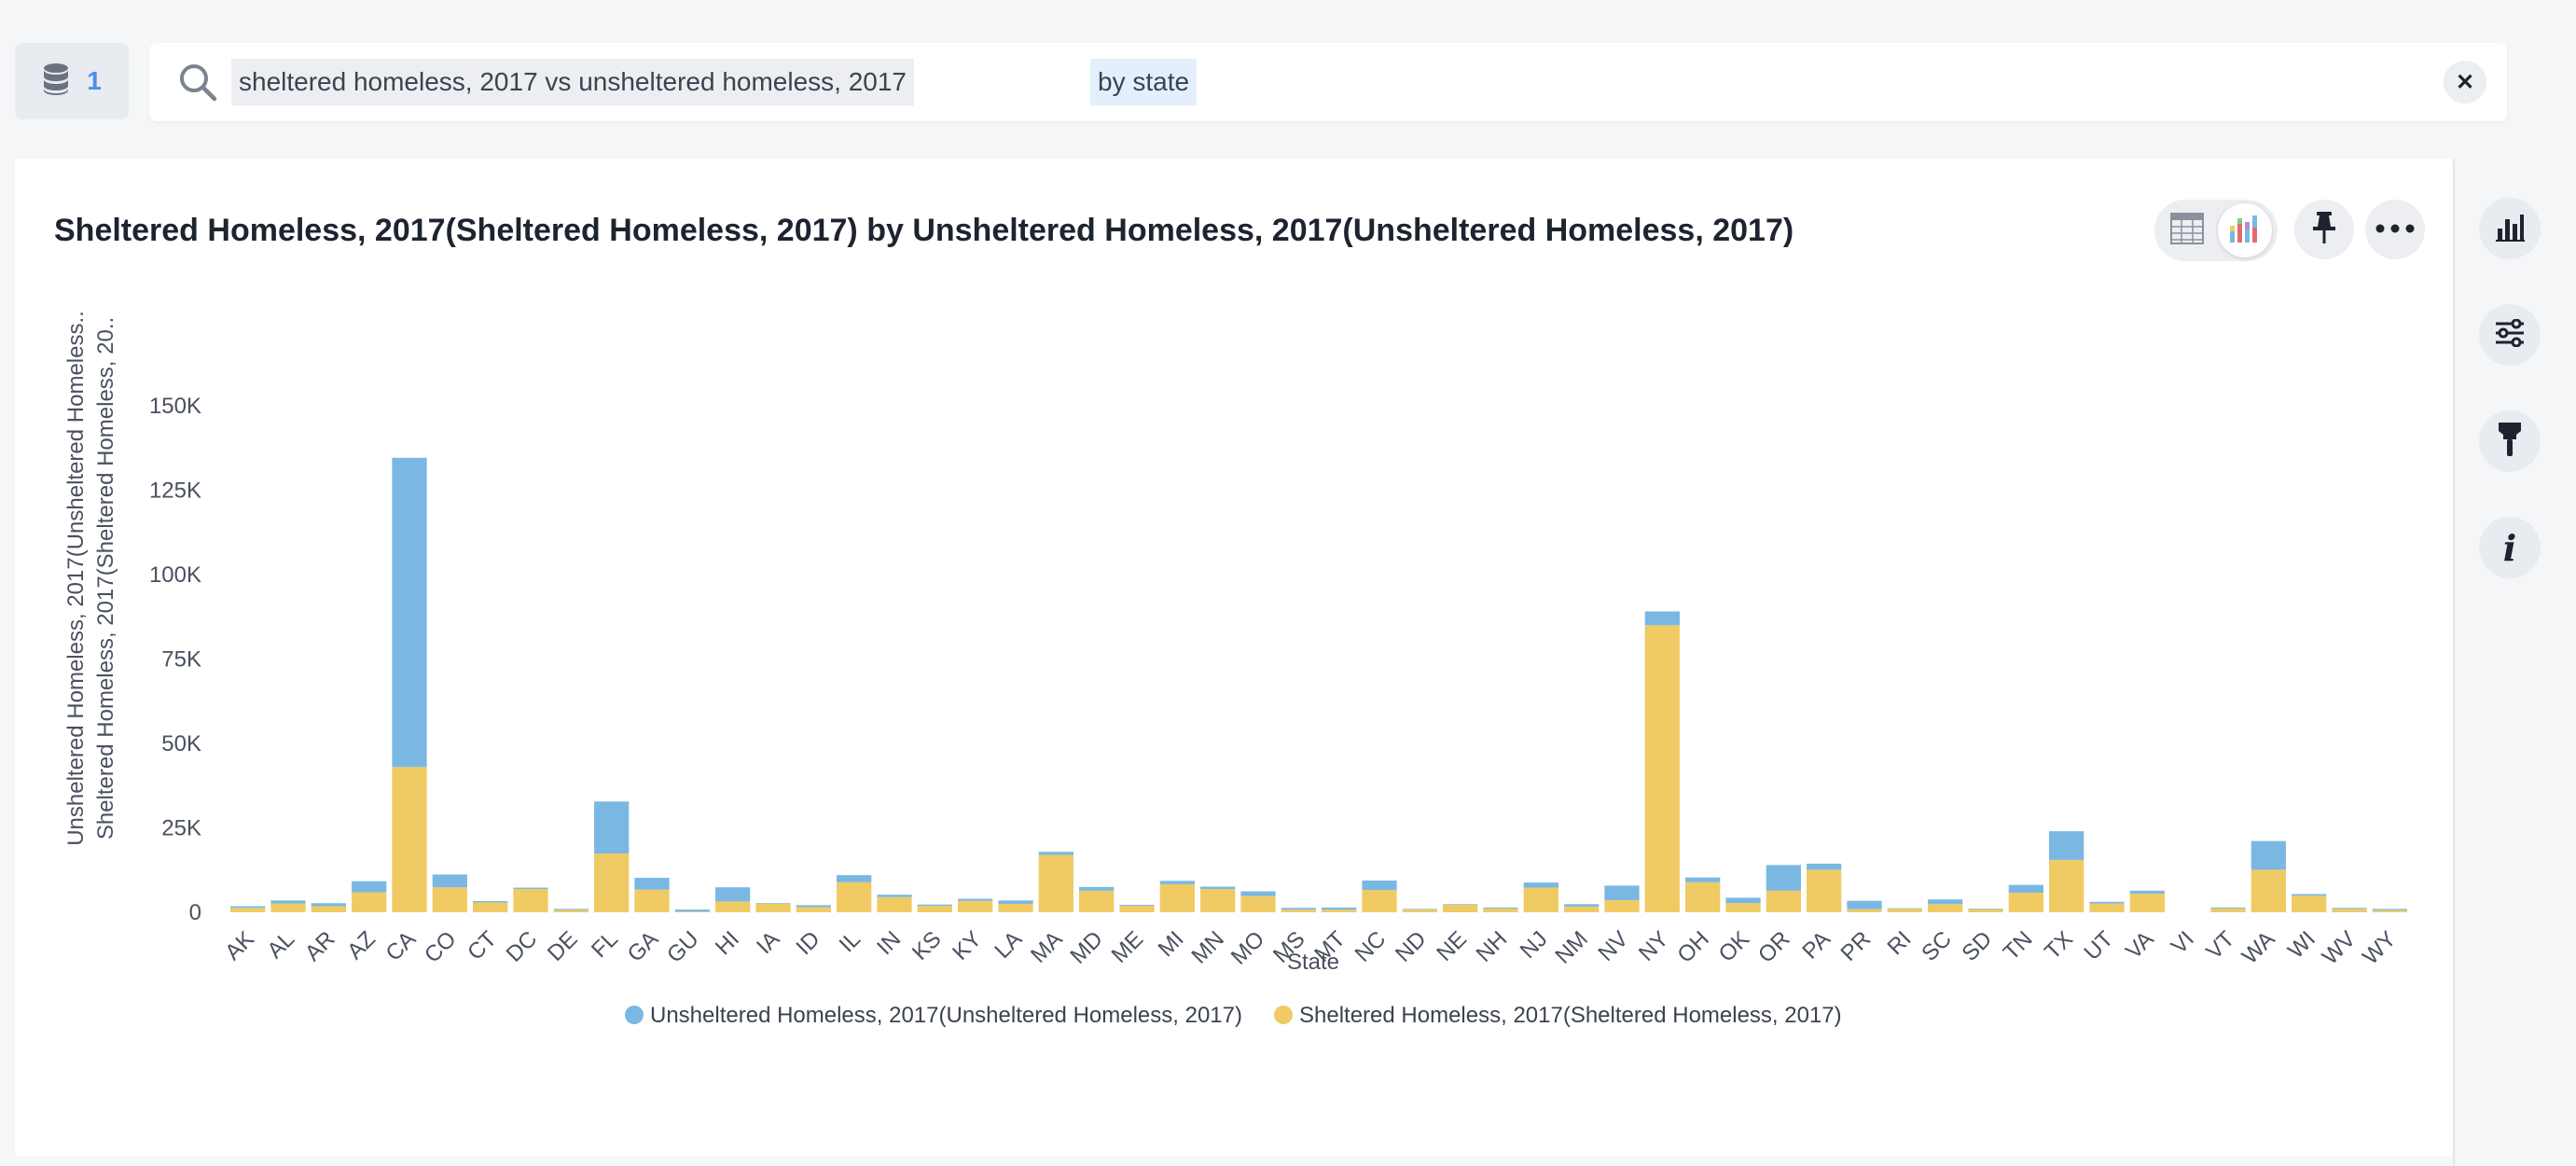 The width and height of the screenshot is (2576, 1166). I want to click on chart-type-button, so click(2510, 228).